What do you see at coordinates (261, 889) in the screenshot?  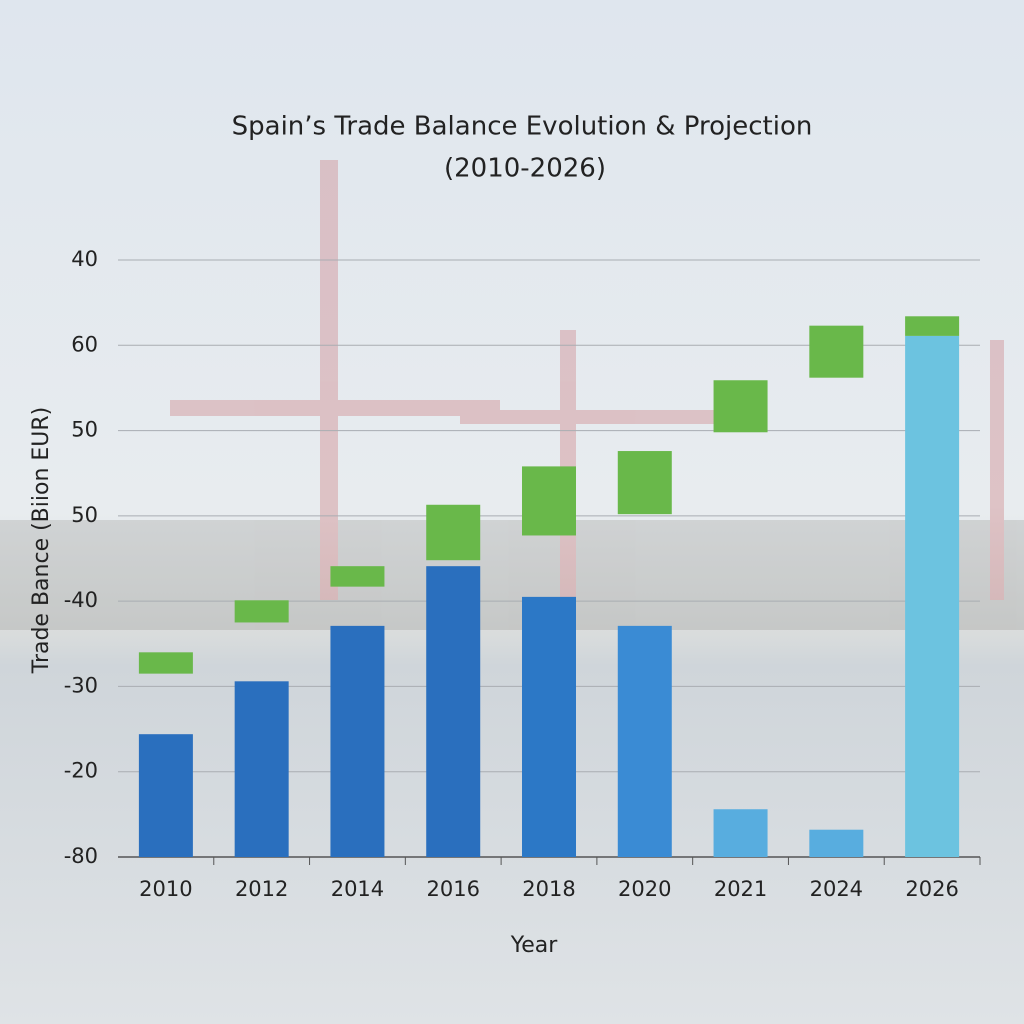 I see `x-tick-label: 2012` at bounding box center [261, 889].